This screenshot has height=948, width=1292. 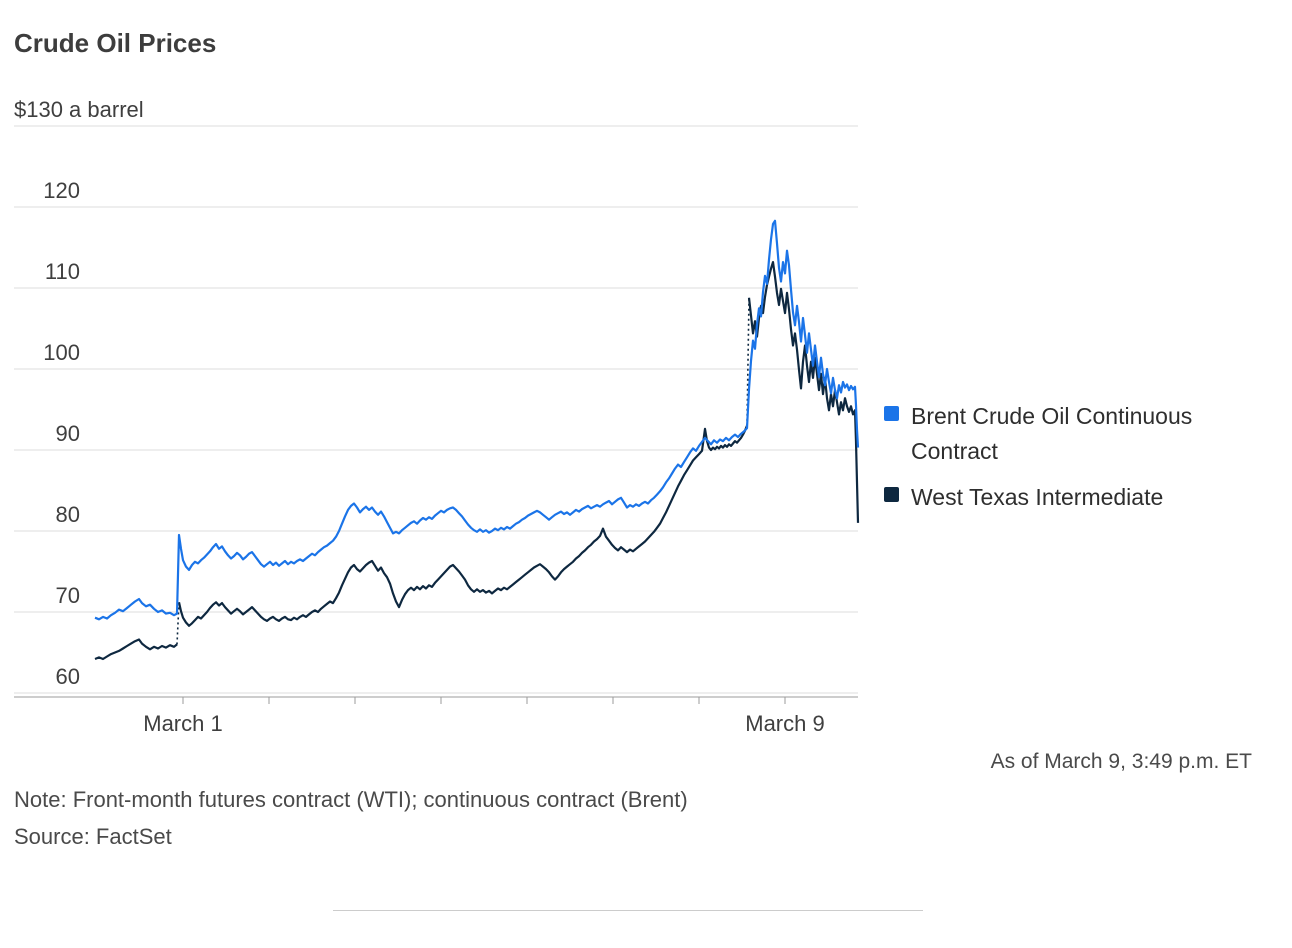 I want to click on brent-legend-swatch-icon, so click(x=891, y=413).